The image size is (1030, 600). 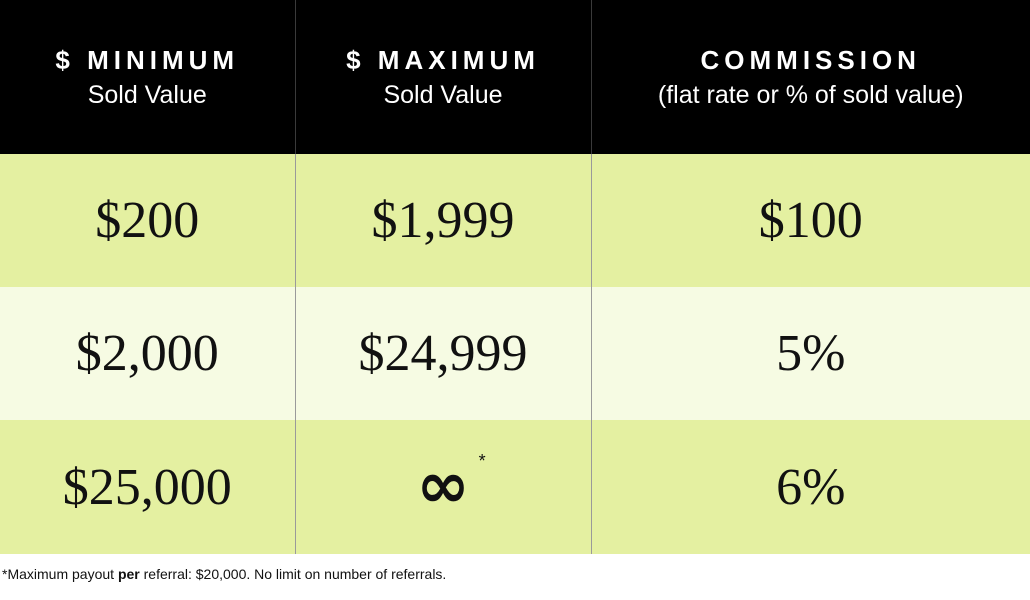 What do you see at coordinates (442, 77) in the screenshot?
I see `header-maximum: $ MAXIMUM Sold Value` at bounding box center [442, 77].